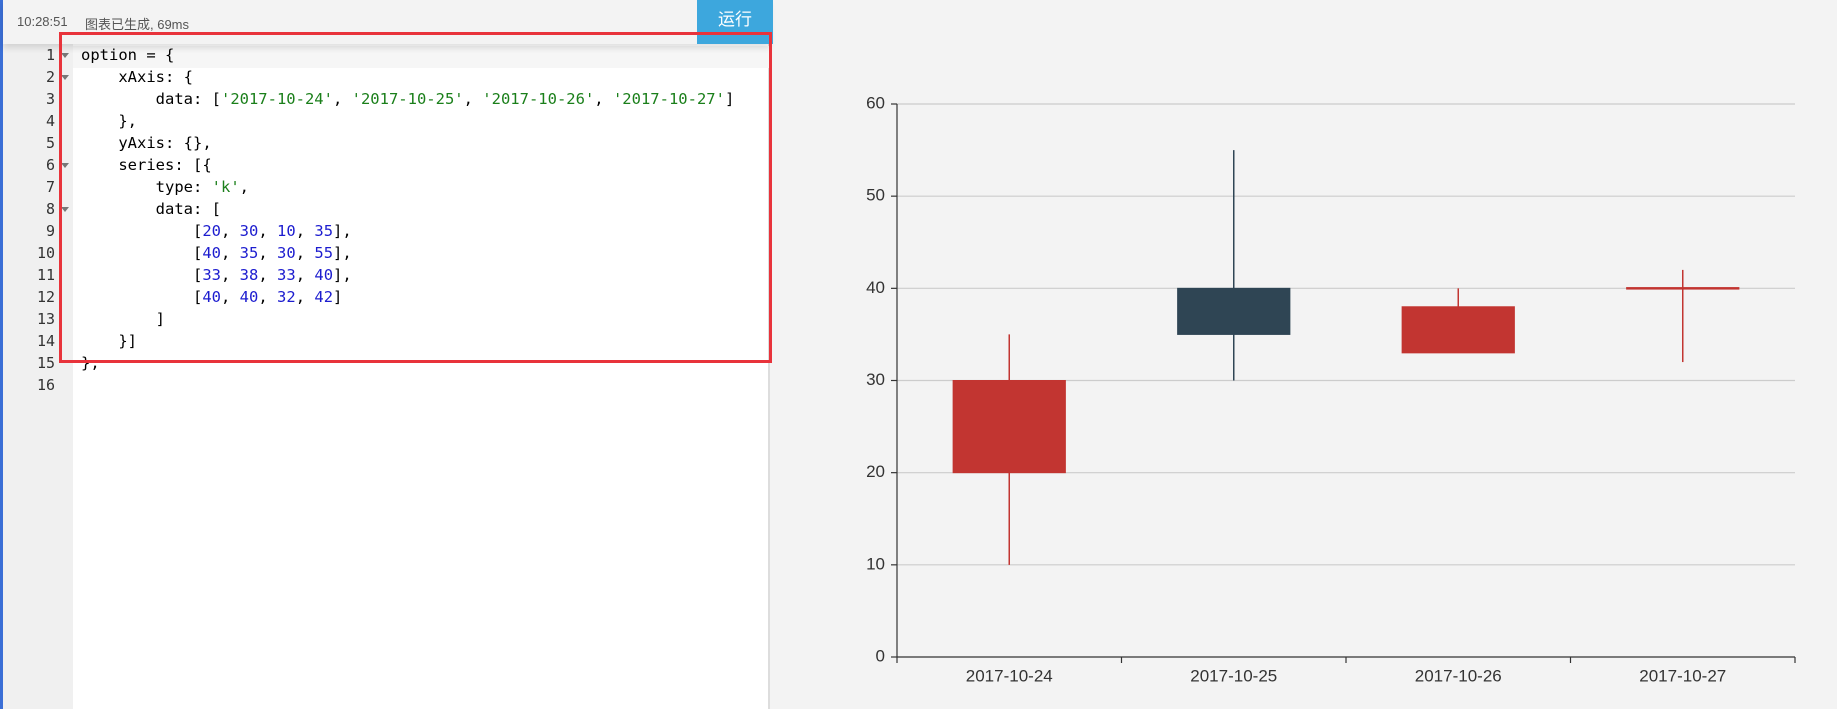  I want to click on line-number: 13, so click(45, 319).